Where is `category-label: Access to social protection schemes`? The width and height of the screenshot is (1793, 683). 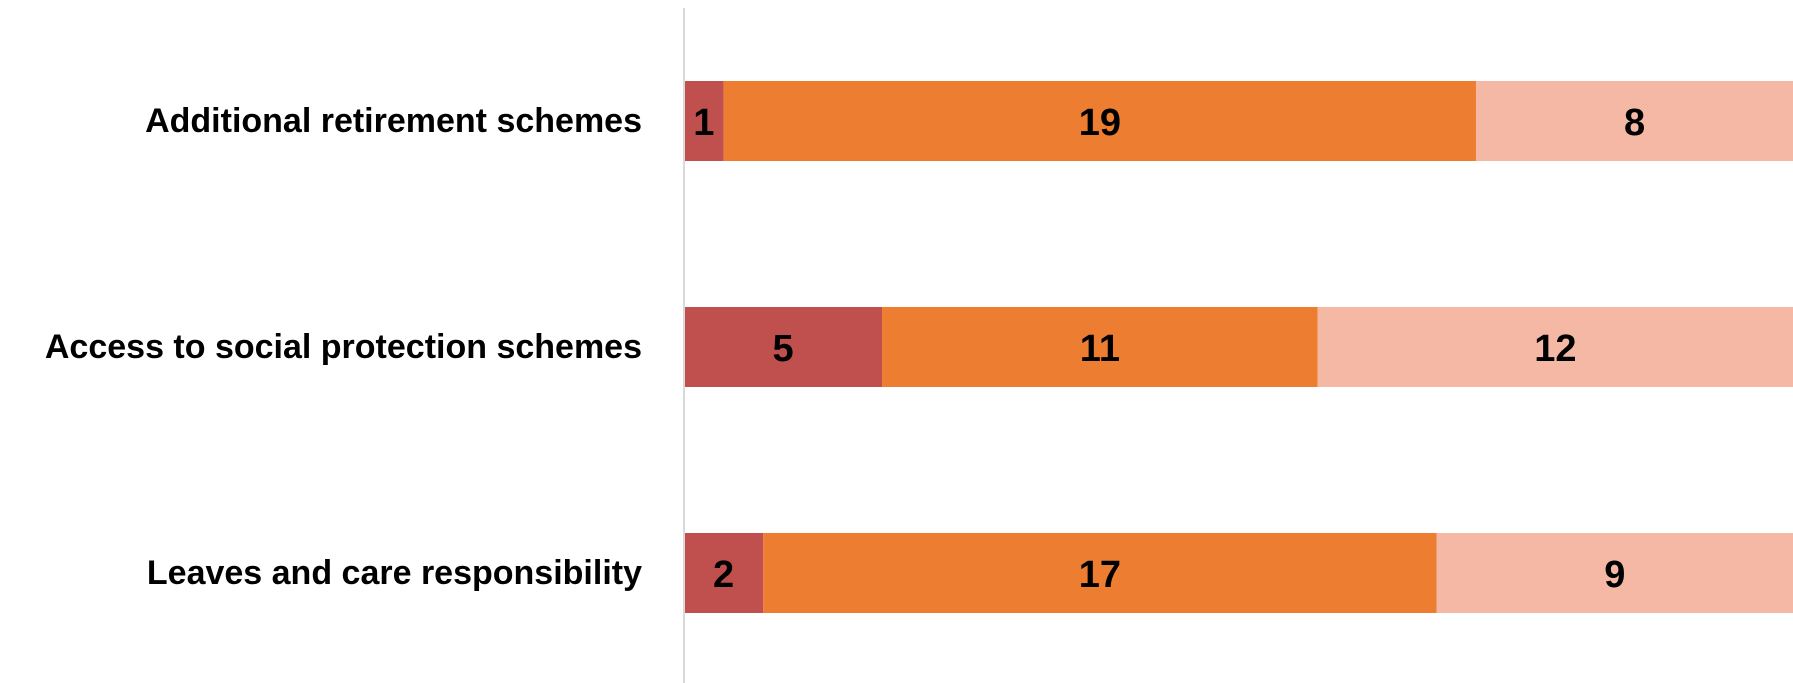
category-label: Access to social protection schemes is located at coordinates (343, 347).